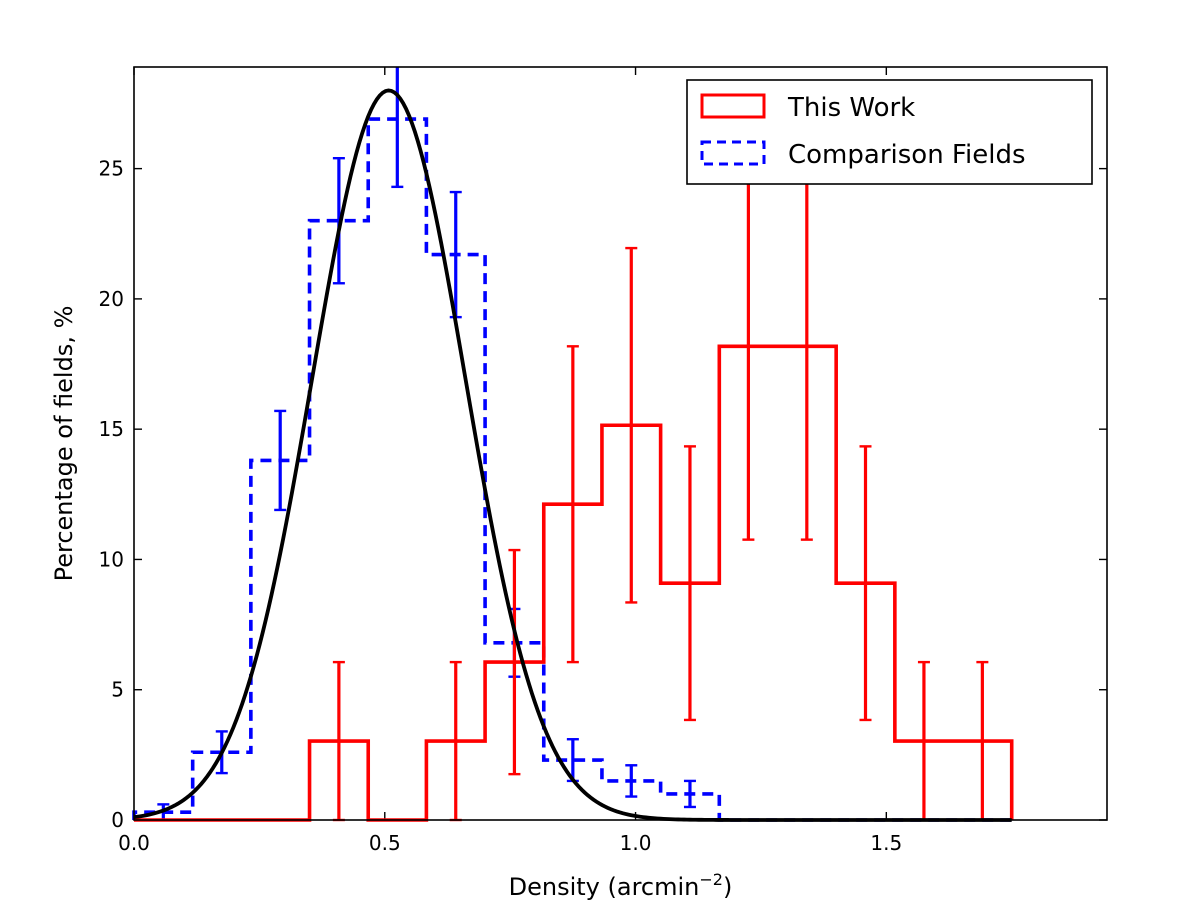 This screenshot has height=914, width=1196. I want to click on legend-box, so click(889, 132).